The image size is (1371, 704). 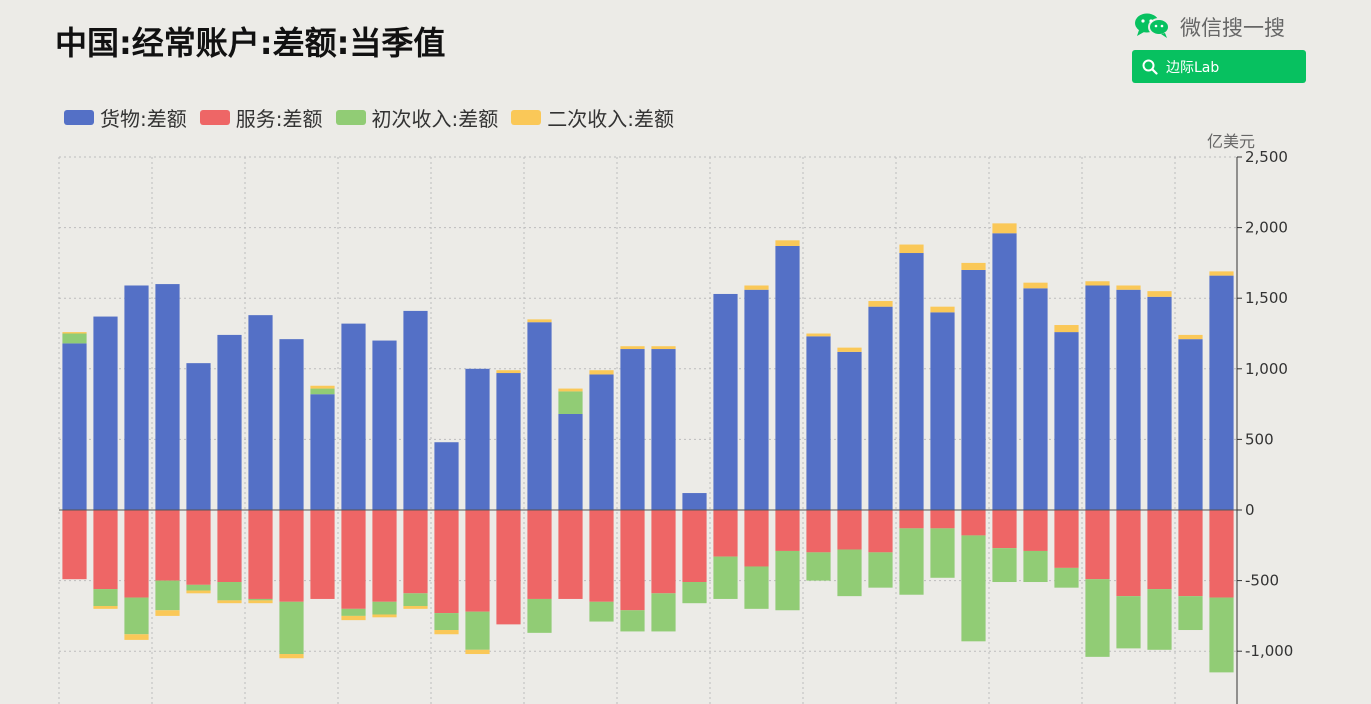 I want to click on legend-item: 服务:差额, so click(x=261, y=117).